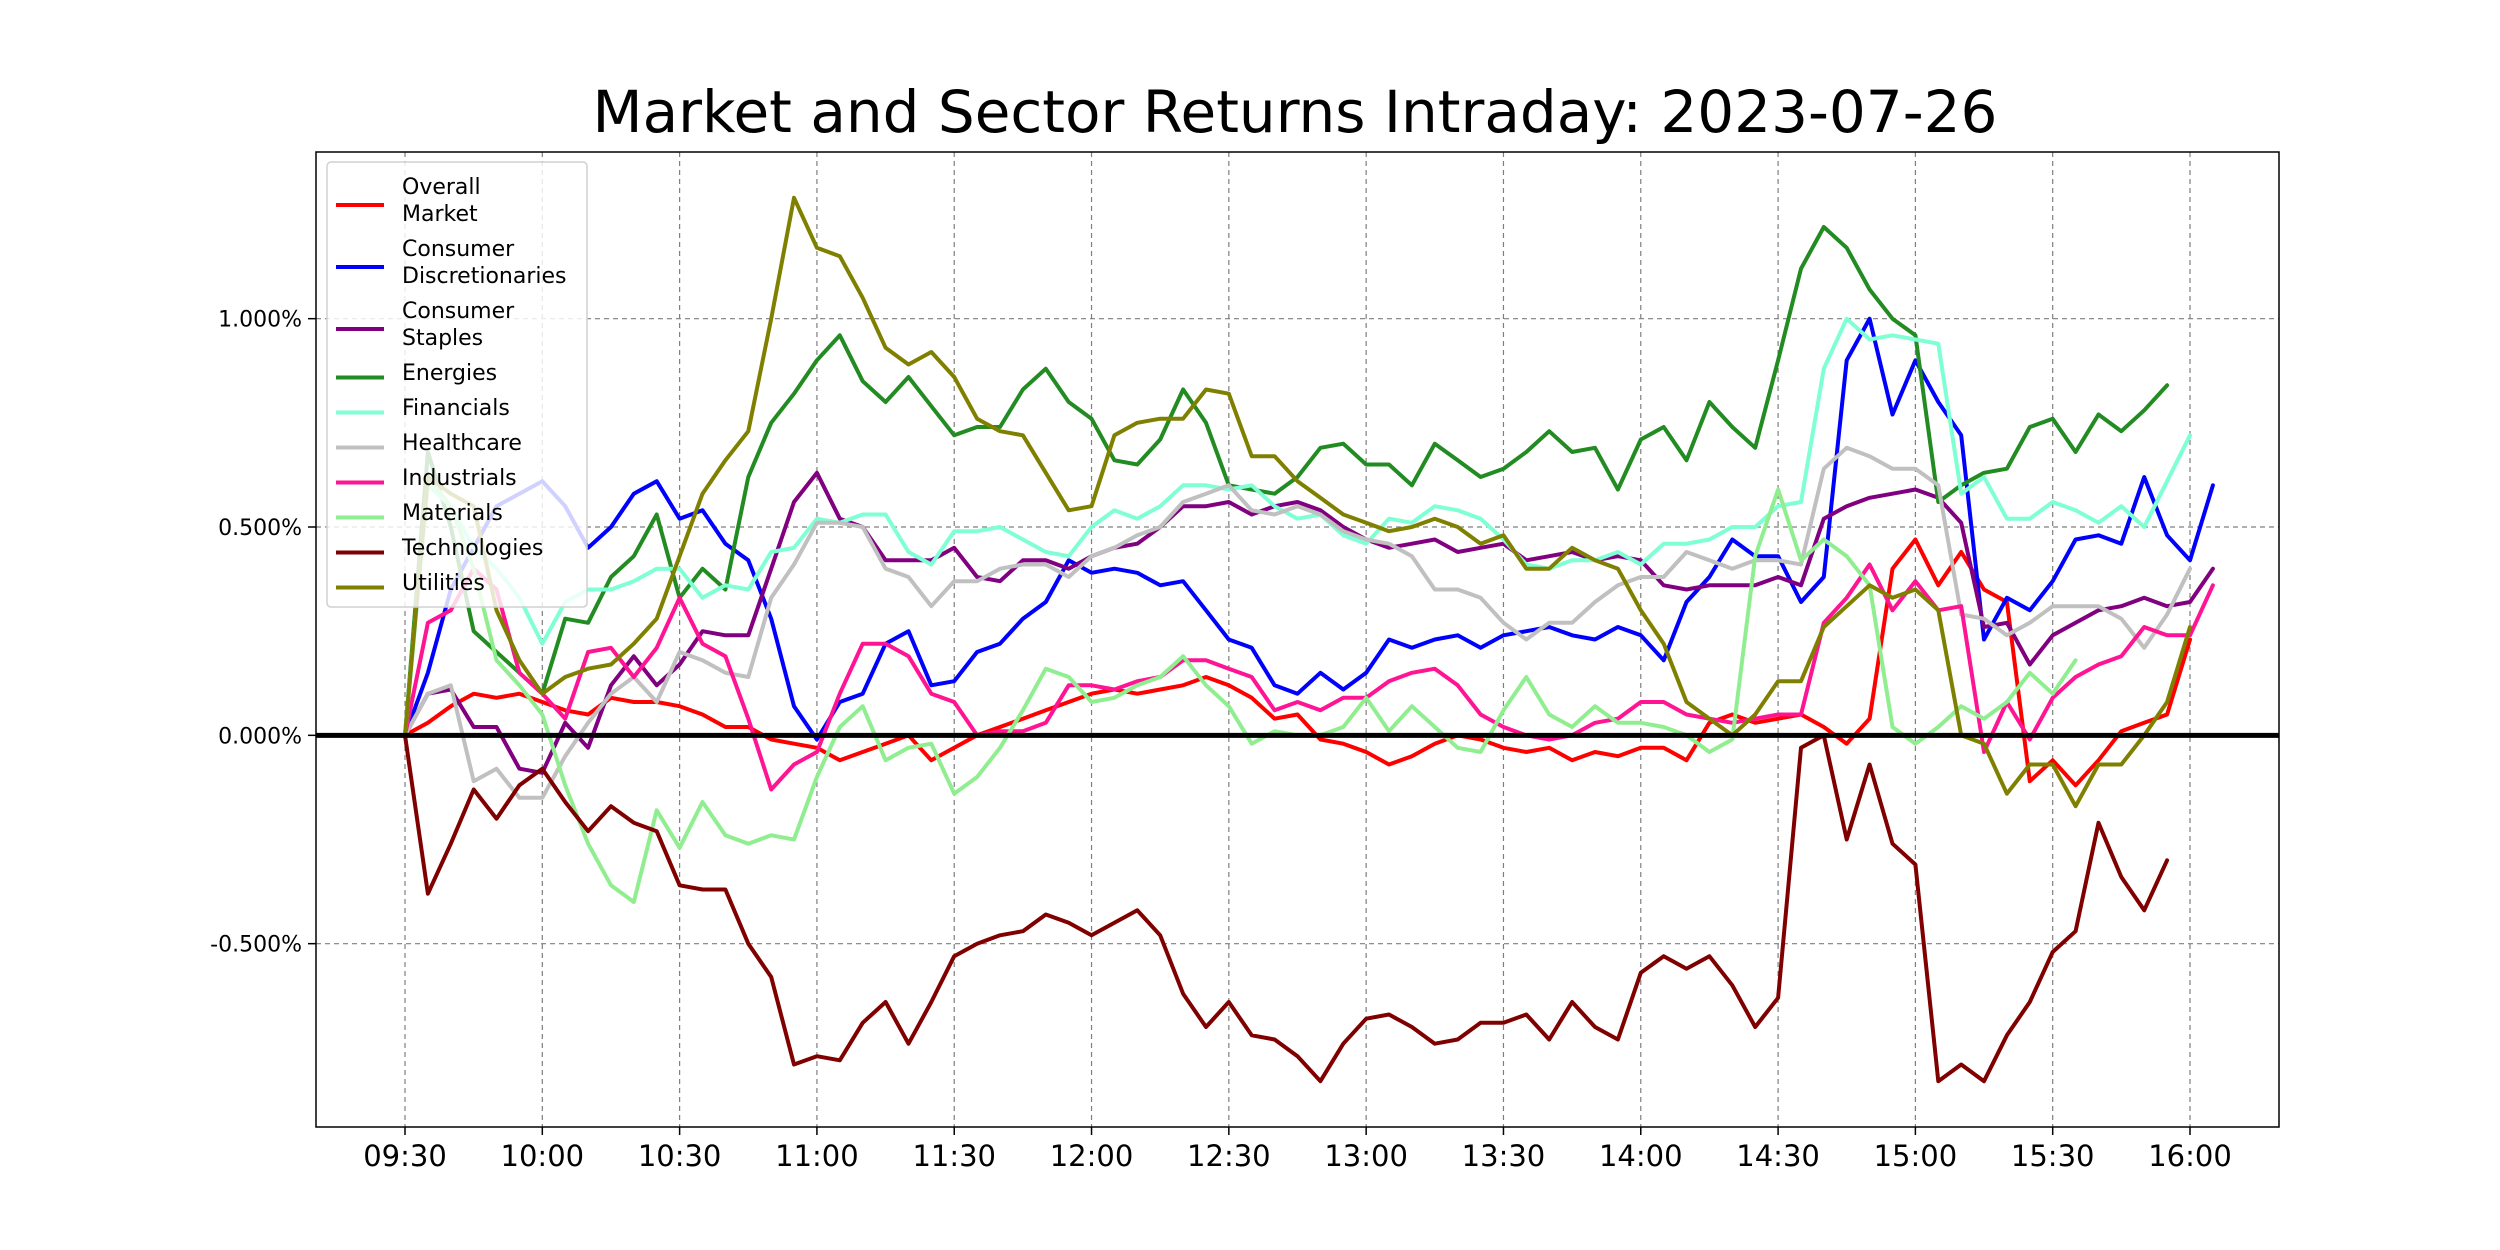  Describe the element at coordinates (263, 633) in the screenshot. I see `y-axis-ticks: -0.500% 0.000% 0.500% 1.000%` at that location.